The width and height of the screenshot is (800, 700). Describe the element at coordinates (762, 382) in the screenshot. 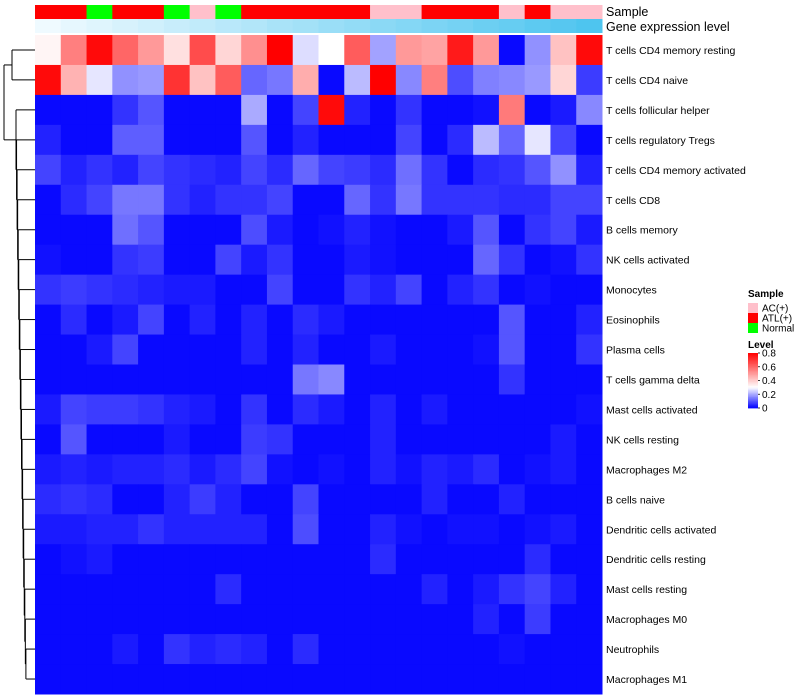

I see `legend-colorbar: 0.8 0.6 0.4 0.2 0` at that location.